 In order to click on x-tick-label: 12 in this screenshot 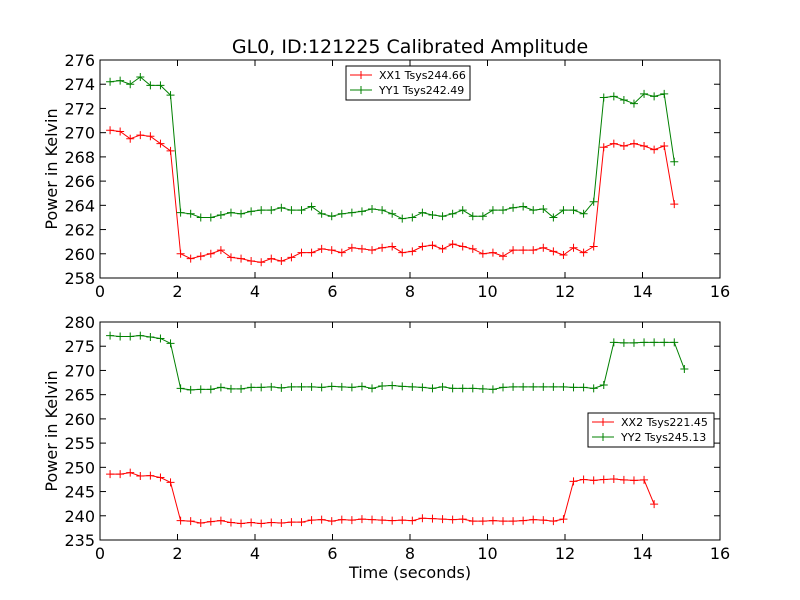, I will do `click(565, 553)`.